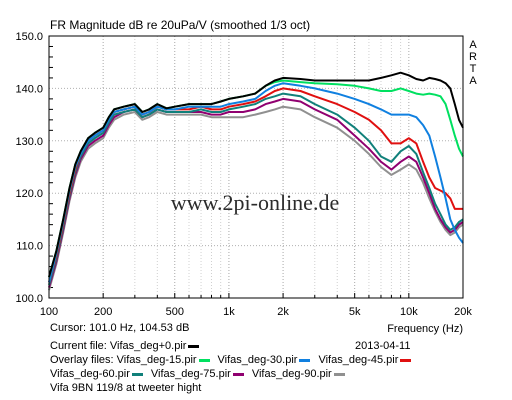 This screenshot has width=512, height=400. Describe the element at coordinates (29, 247) in the screenshot. I see `y-tick-label: 110.0` at that location.